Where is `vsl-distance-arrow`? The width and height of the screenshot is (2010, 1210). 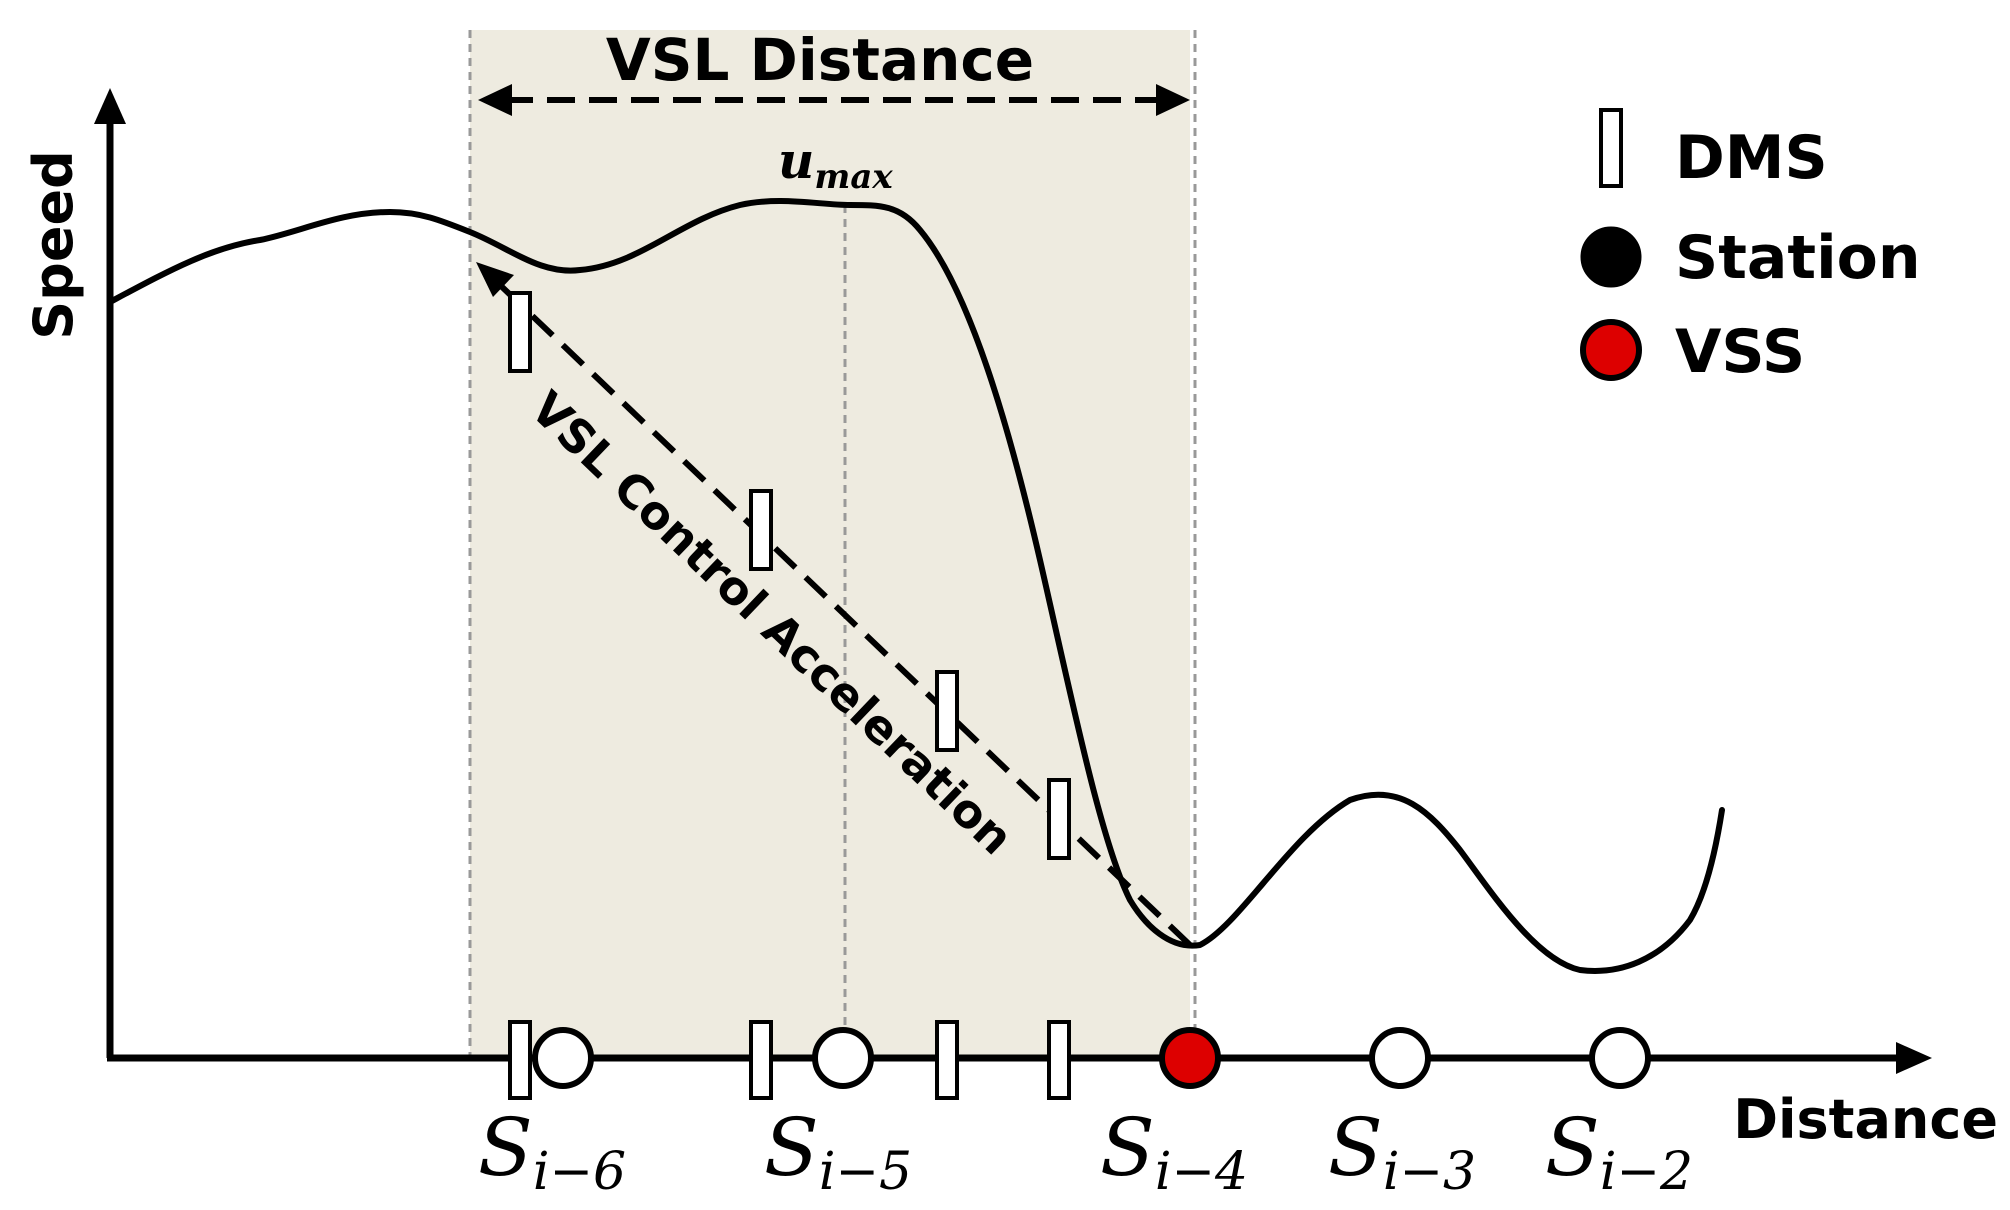
vsl-distance-arrow is located at coordinates (834, 100).